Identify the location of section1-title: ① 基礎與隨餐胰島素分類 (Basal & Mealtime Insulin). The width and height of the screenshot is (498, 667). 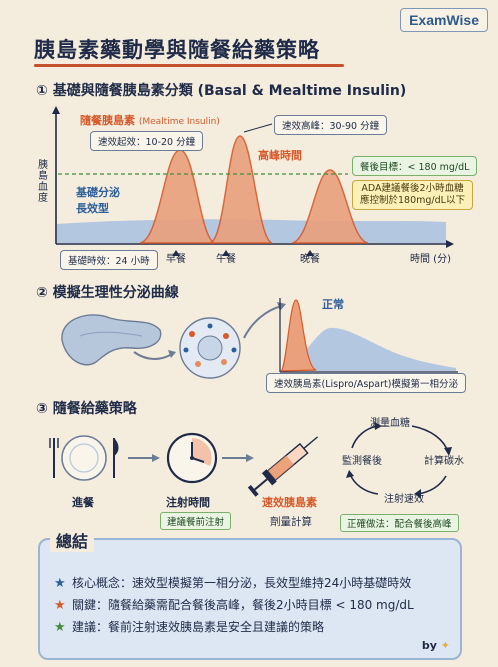
(221, 91).